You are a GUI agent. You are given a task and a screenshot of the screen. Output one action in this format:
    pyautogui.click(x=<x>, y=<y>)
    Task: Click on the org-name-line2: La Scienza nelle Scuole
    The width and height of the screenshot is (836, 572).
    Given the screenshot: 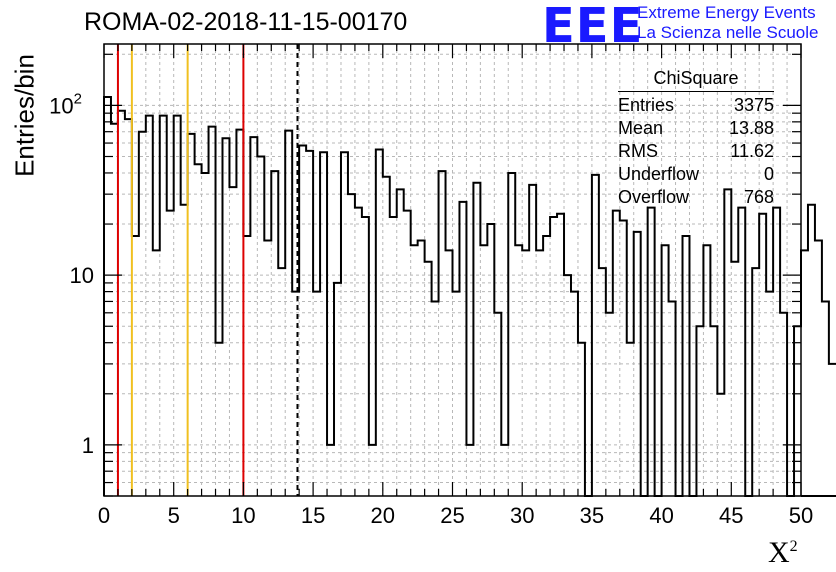 What is the action you would take?
    pyautogui.click(x=728, y=32)
    